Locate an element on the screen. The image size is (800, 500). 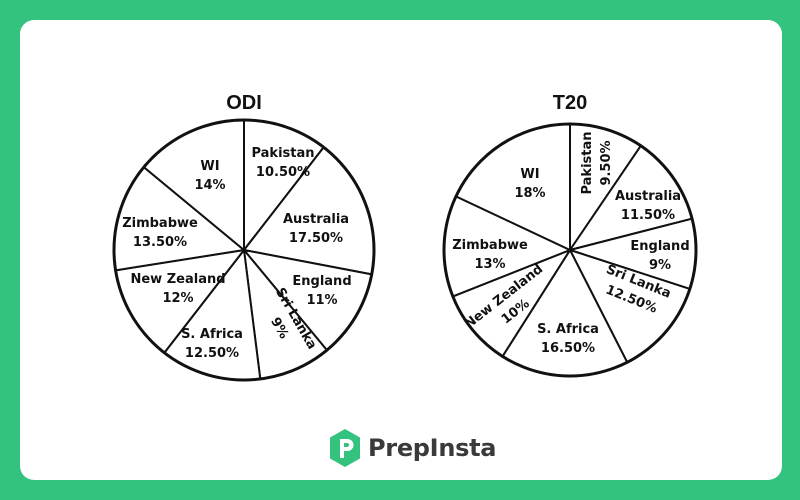
t20-chart-title: T20 is located at coordinates (570, 103).